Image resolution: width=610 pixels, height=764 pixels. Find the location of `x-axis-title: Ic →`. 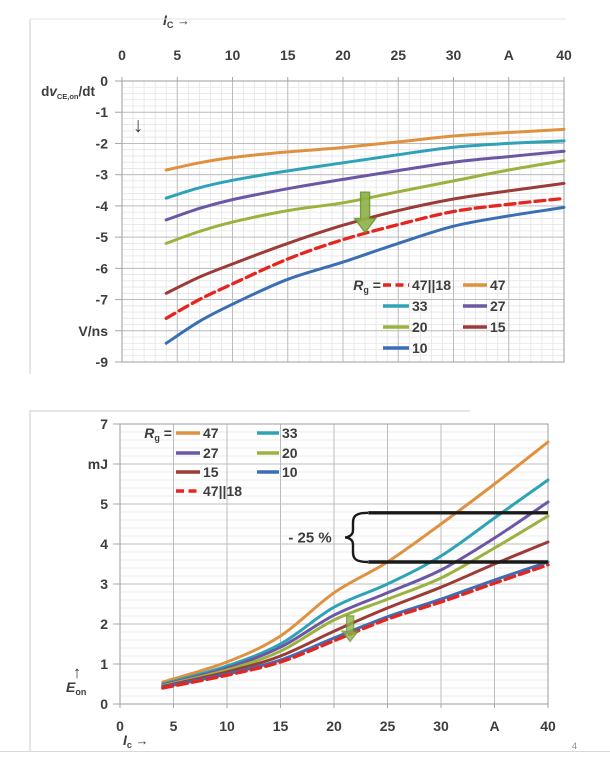

x-axis-title: Ic → is located at coordinates (136, 741).